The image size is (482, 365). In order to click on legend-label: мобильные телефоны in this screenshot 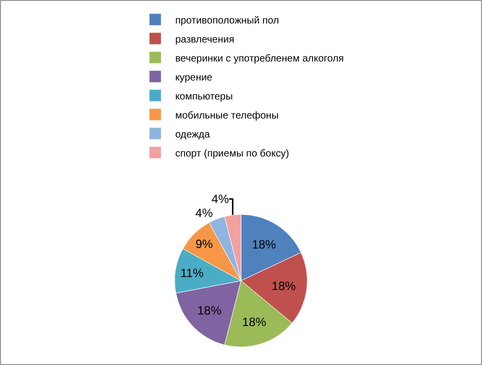, I will do `click(227, 116)`.